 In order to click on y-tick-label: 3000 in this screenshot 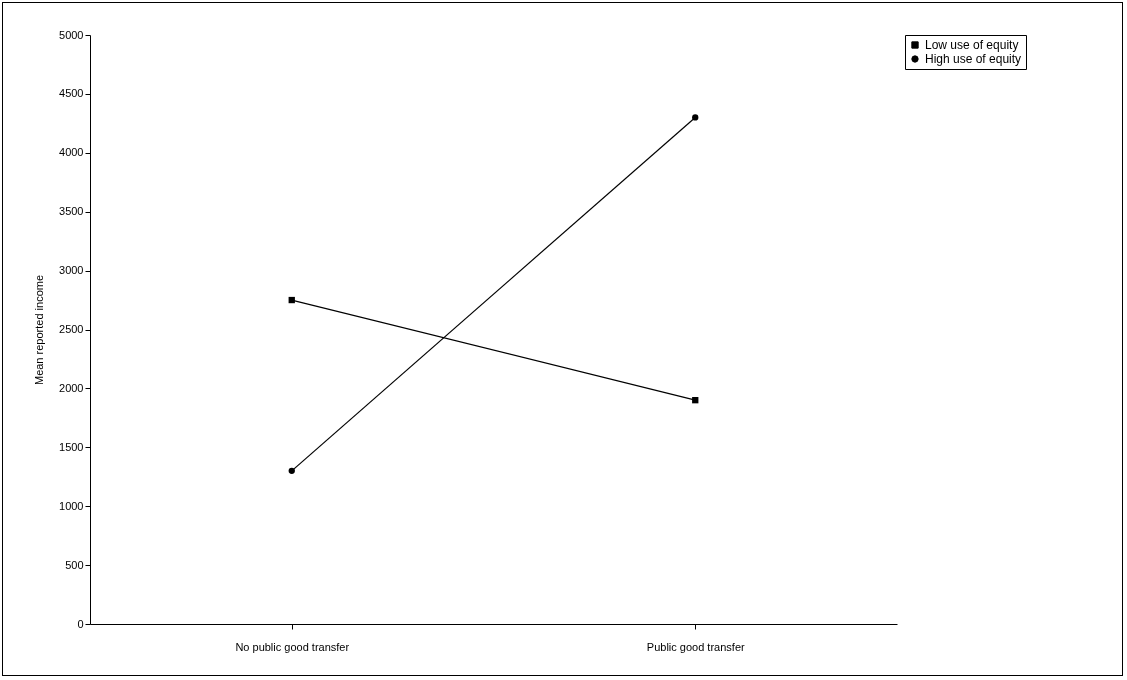, I will do `click(71, 270)`.